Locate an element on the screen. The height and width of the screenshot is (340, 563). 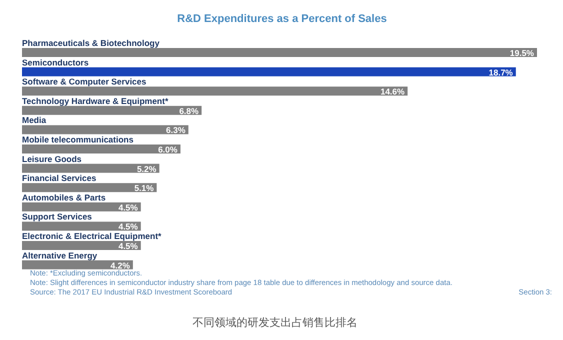
text: 不同领域的研发支出占销售比排名 is located at coordinates (275, 322).